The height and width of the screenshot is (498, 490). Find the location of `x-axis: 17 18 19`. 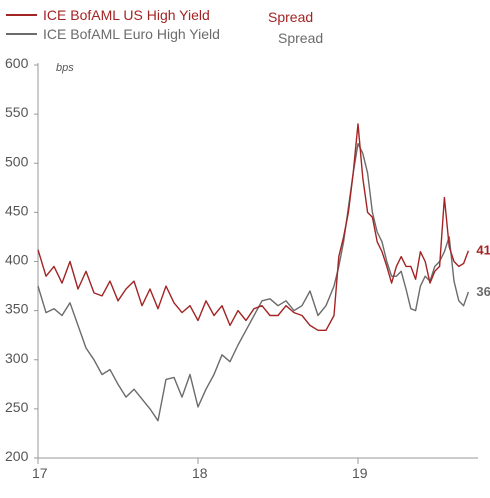

x-axis: 17 18 19 is located at coordinates (255, 469).